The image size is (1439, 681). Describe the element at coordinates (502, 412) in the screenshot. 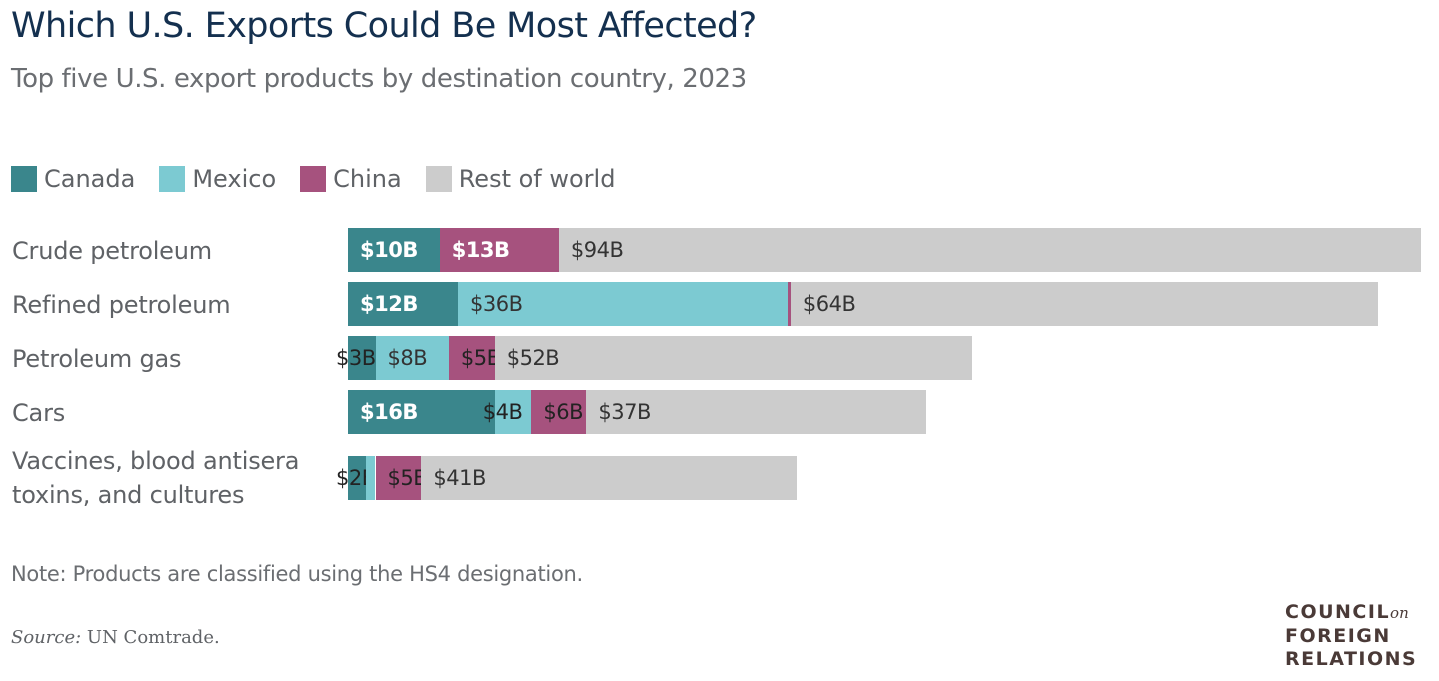

I see `data-label-mexico-cars: $4B` at that location.